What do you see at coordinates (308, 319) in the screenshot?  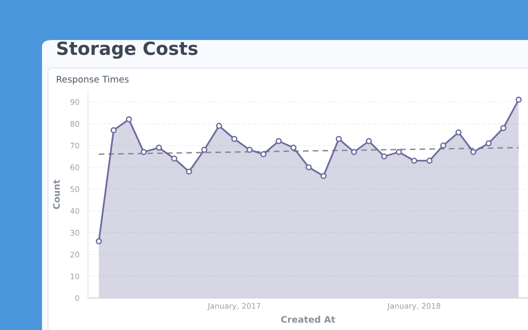 I see `x-axis-title: Created At` at bounding box center [308, 319].